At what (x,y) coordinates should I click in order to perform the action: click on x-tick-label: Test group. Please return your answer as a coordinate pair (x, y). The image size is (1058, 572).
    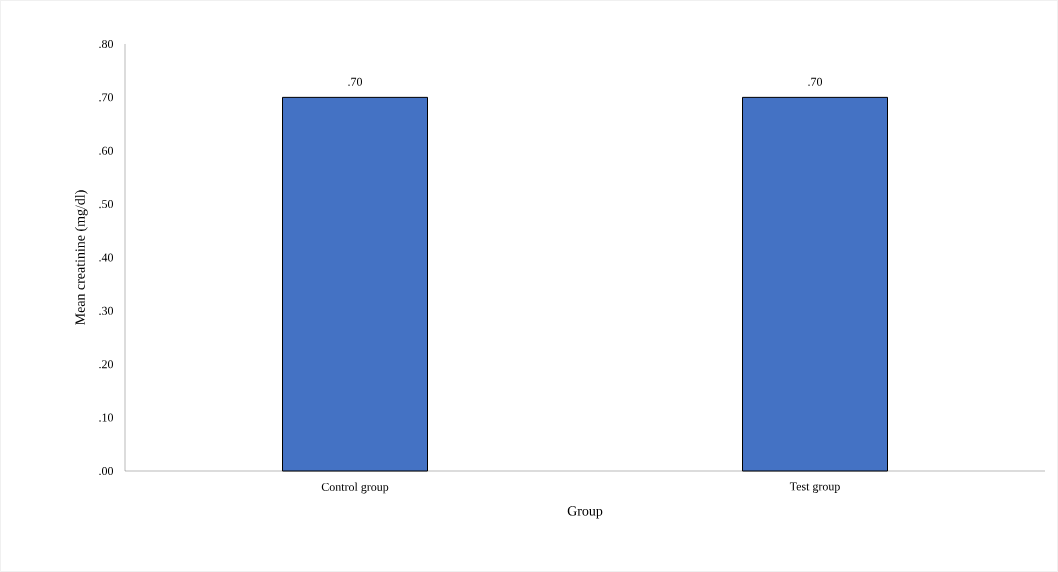
    Looking at the image, I should click on (814, 487).